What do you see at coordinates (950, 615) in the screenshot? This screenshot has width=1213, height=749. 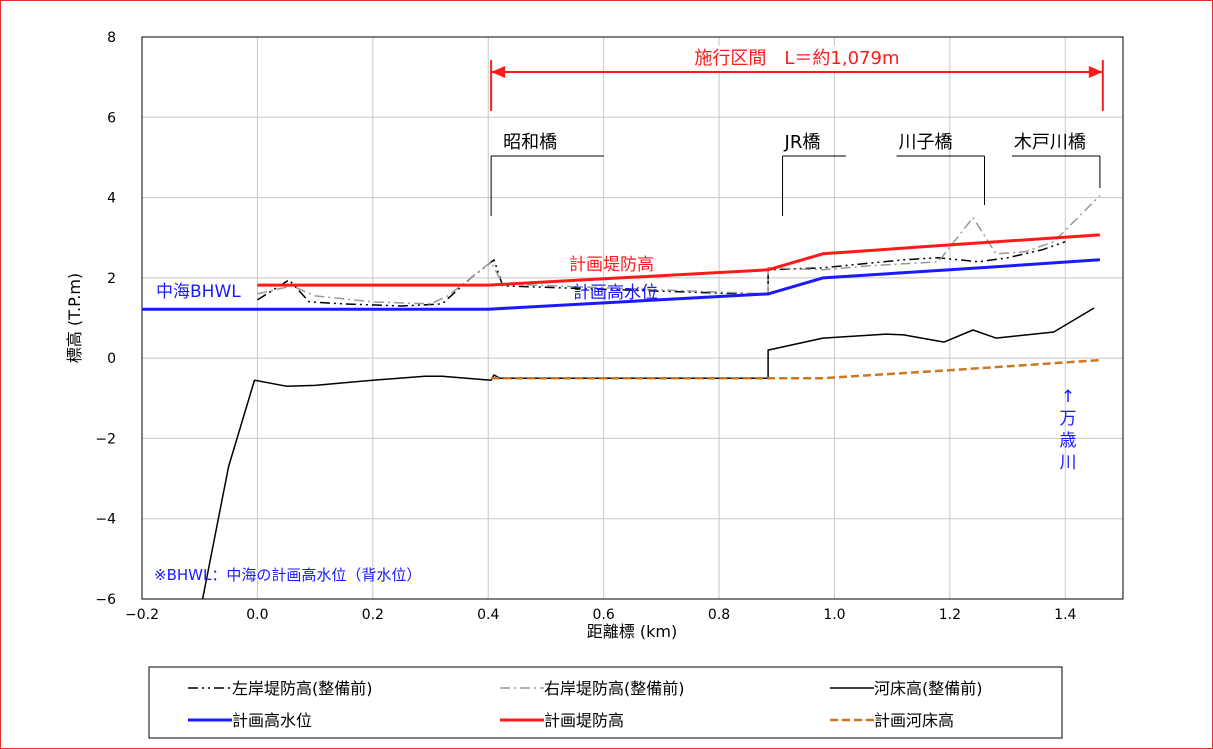 I see `x-tick-label: 1.2` at bounding box center [950, 615].